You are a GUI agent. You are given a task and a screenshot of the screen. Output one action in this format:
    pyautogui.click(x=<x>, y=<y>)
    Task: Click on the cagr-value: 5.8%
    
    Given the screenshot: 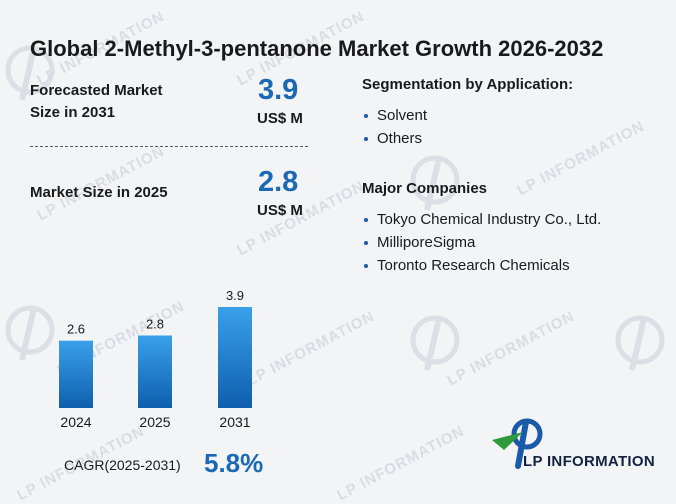 What is the action you would take?
    pyautogui.click(x=234, y=463)
    